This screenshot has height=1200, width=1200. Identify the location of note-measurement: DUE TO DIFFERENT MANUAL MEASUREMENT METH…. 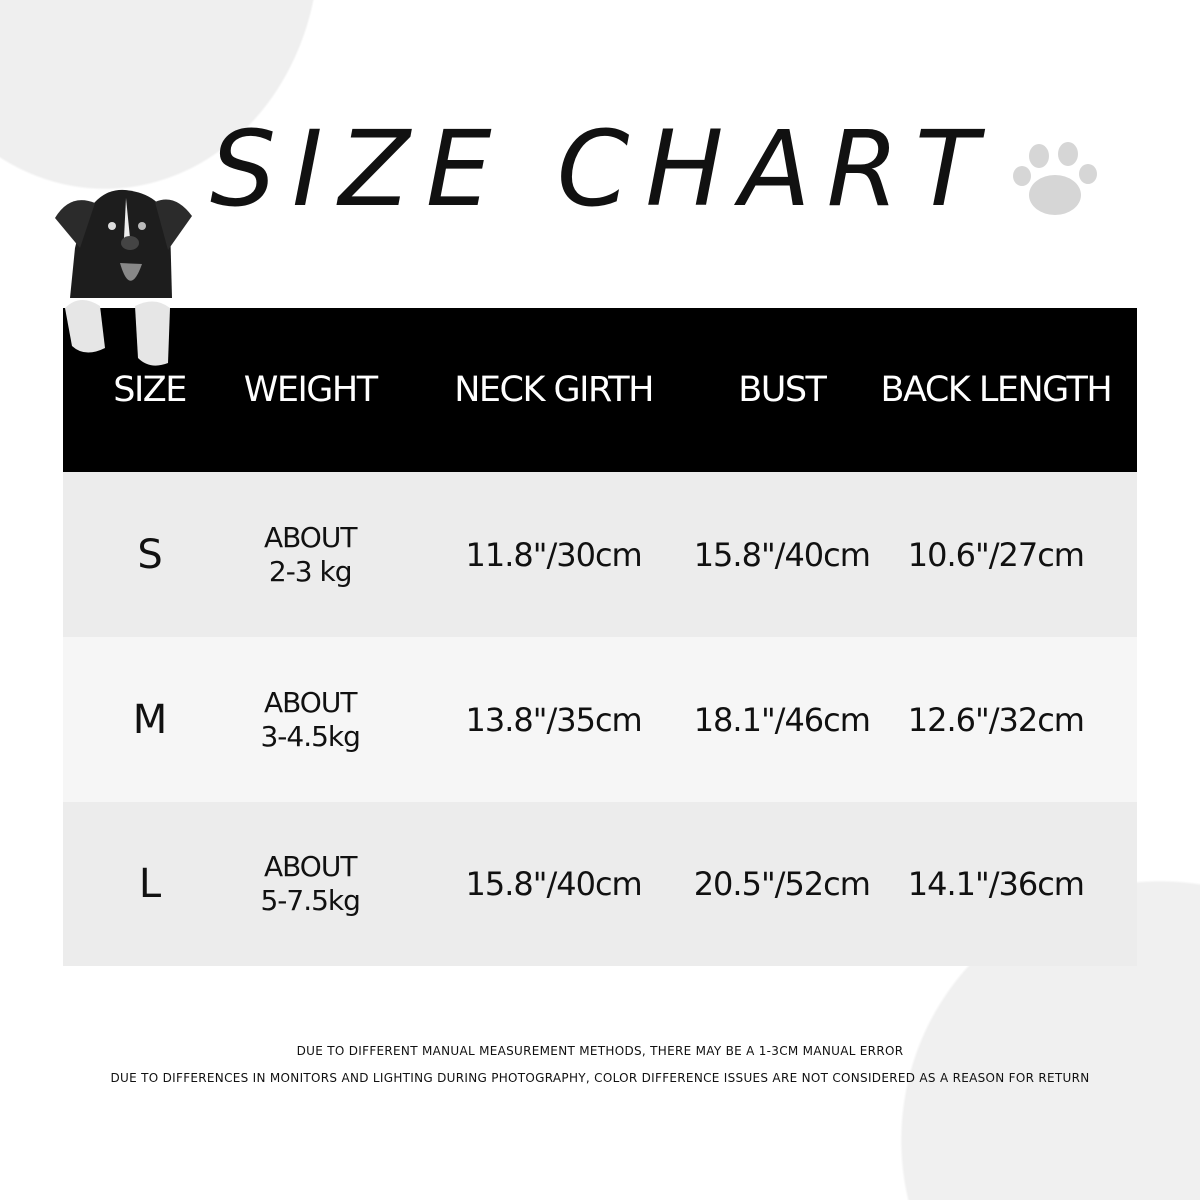
(600, 1051).